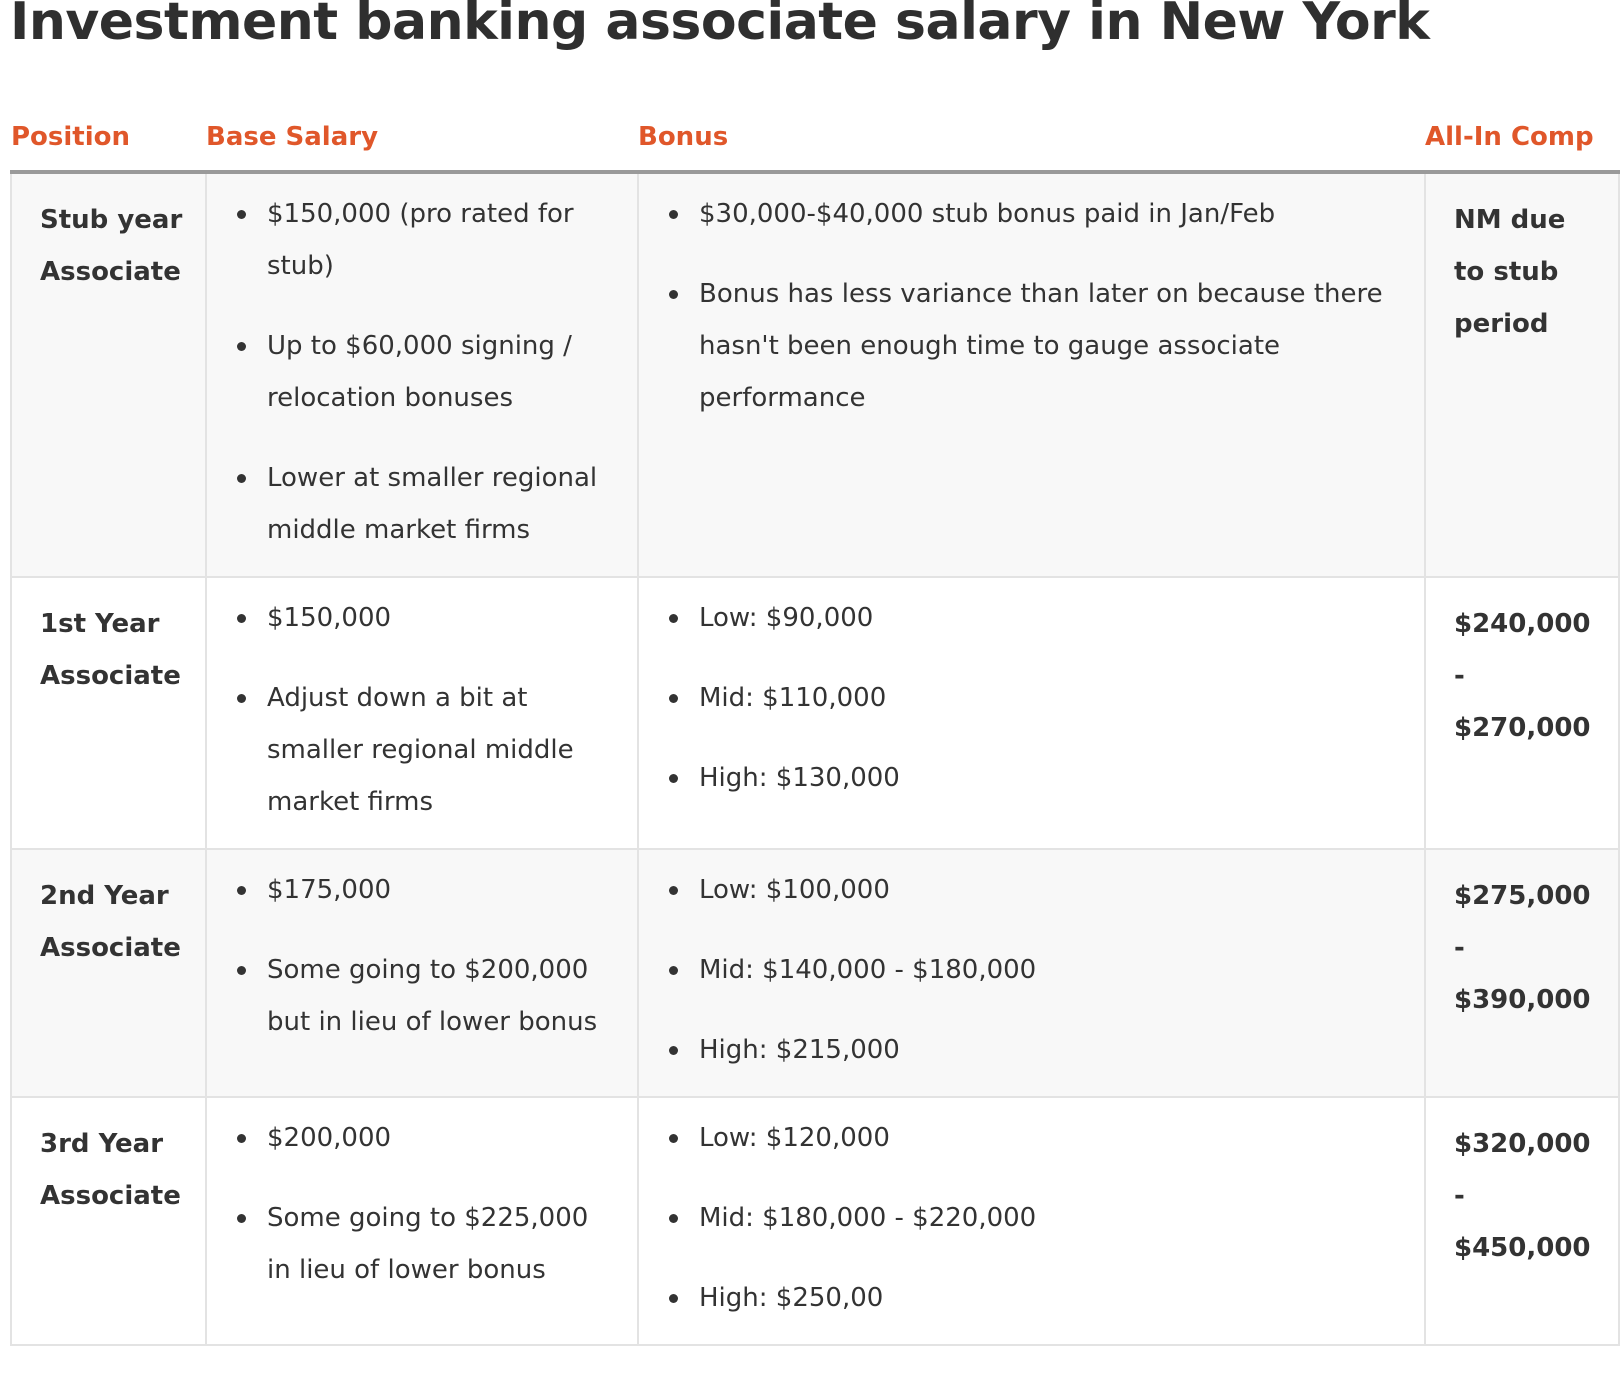 The height and width of the screenshot is (1396, 1622). I want to click on list-item: Mid: $140,000 - $180,000, so click(1037, 970).